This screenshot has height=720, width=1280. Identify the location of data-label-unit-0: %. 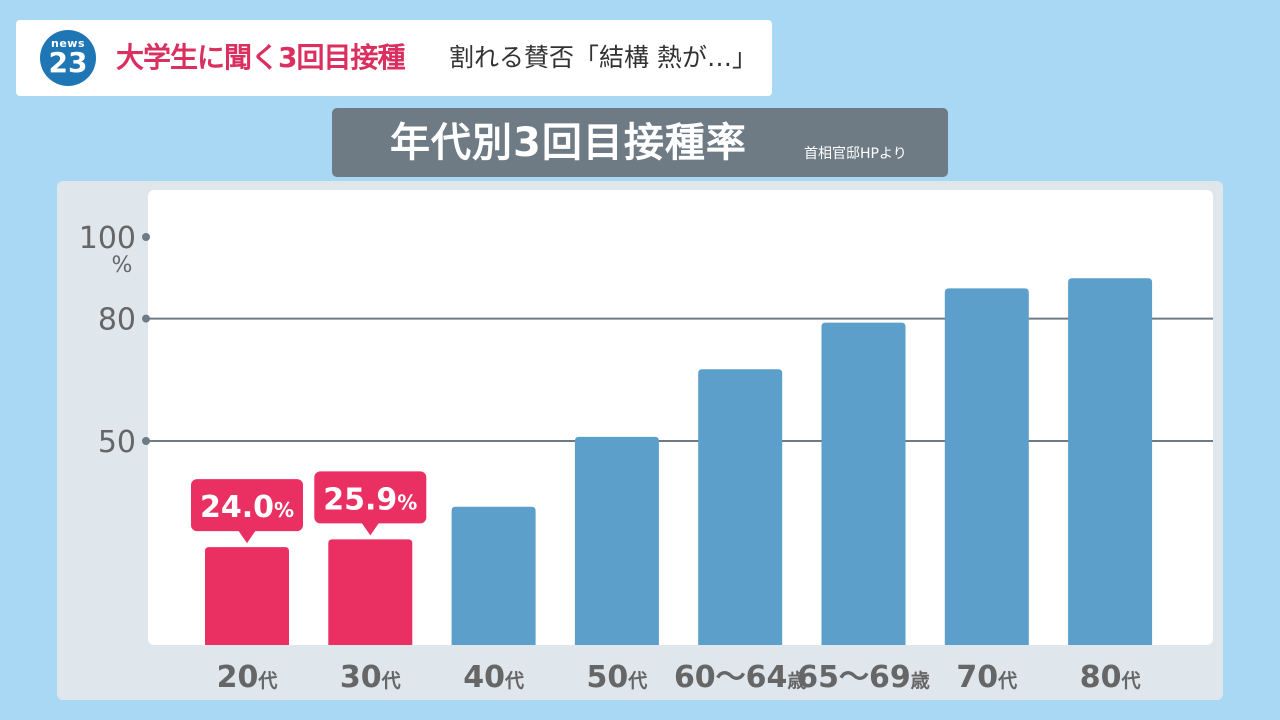
(284, 510).